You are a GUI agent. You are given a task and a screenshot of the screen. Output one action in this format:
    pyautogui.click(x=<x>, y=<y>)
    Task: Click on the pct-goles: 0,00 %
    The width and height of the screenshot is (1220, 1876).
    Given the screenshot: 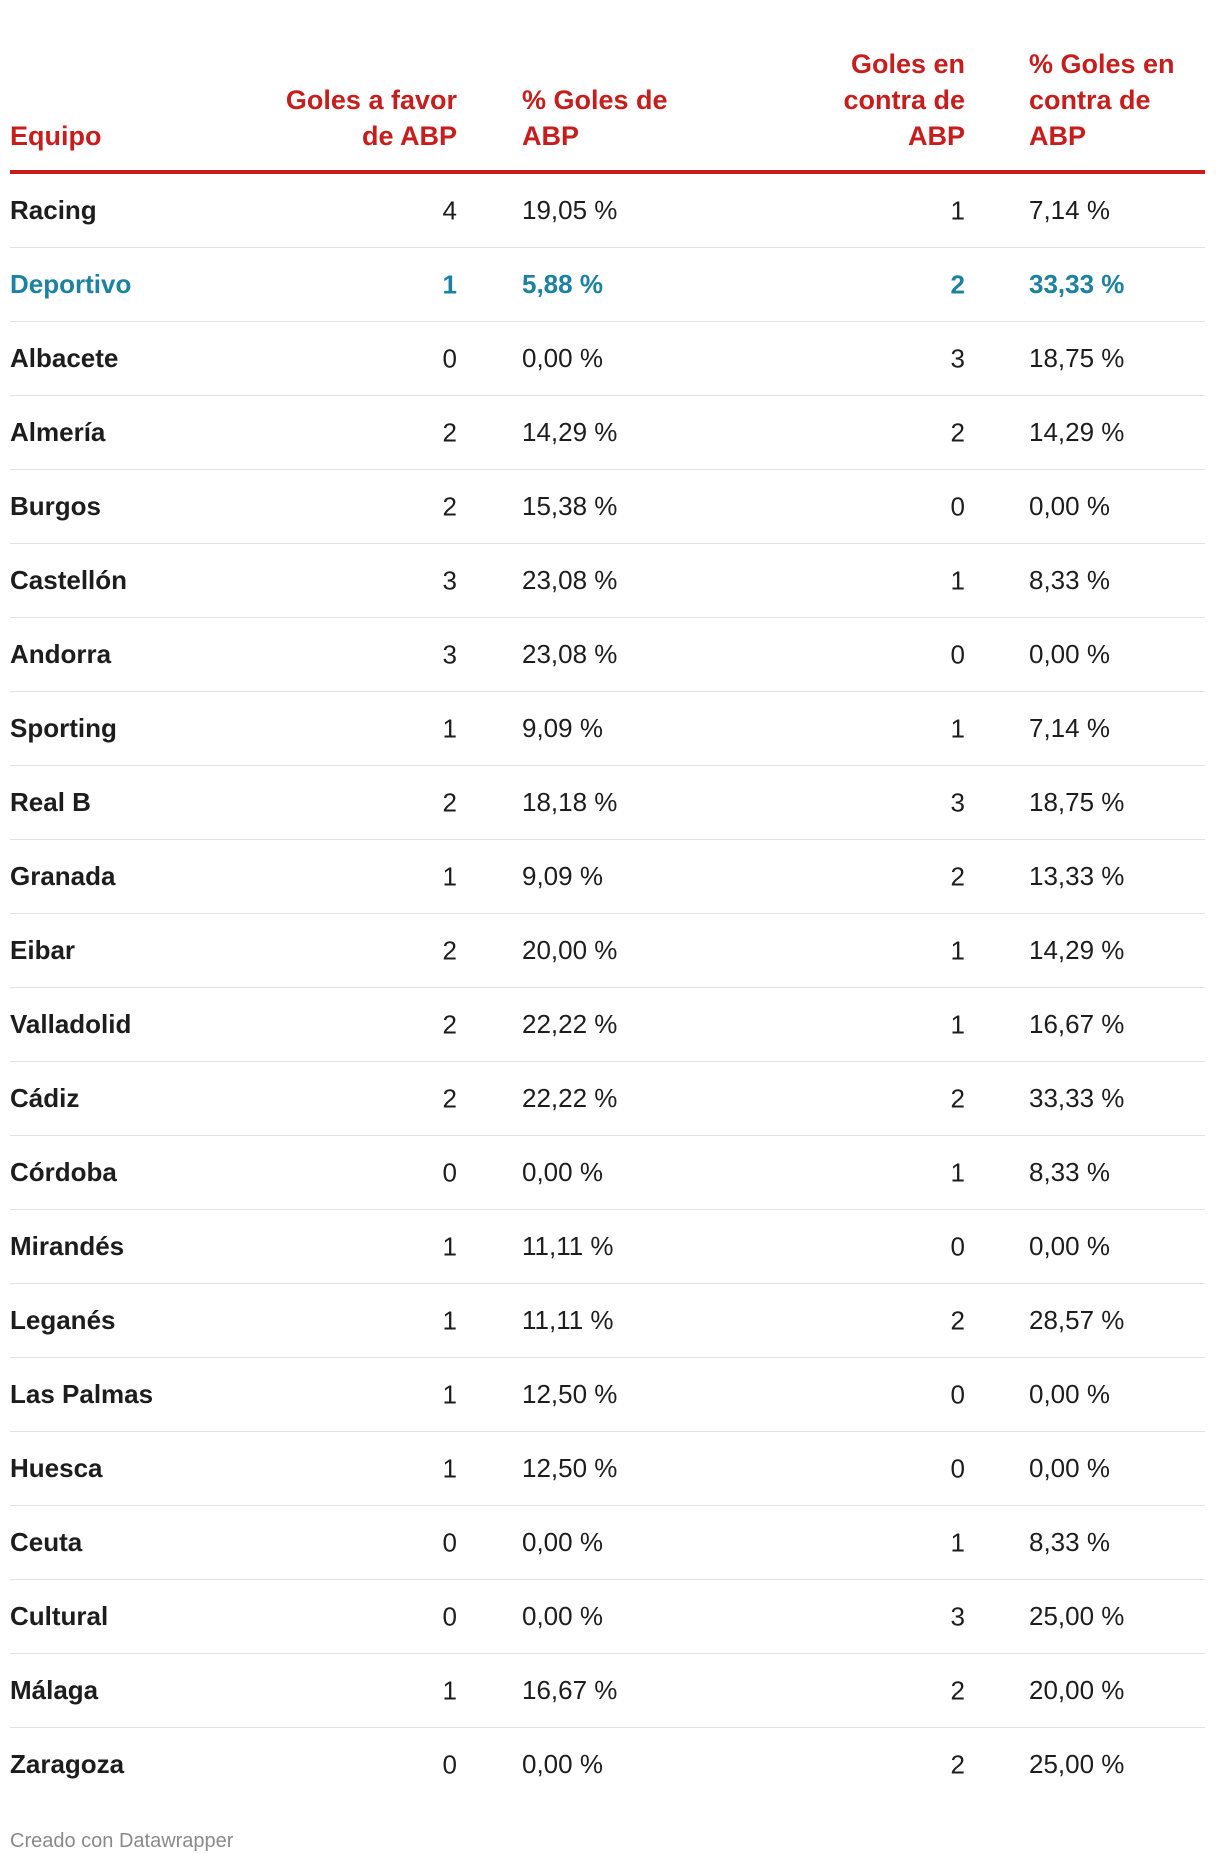 What is the action you would take?
    pyautogui.click(x=562, y=358)
    